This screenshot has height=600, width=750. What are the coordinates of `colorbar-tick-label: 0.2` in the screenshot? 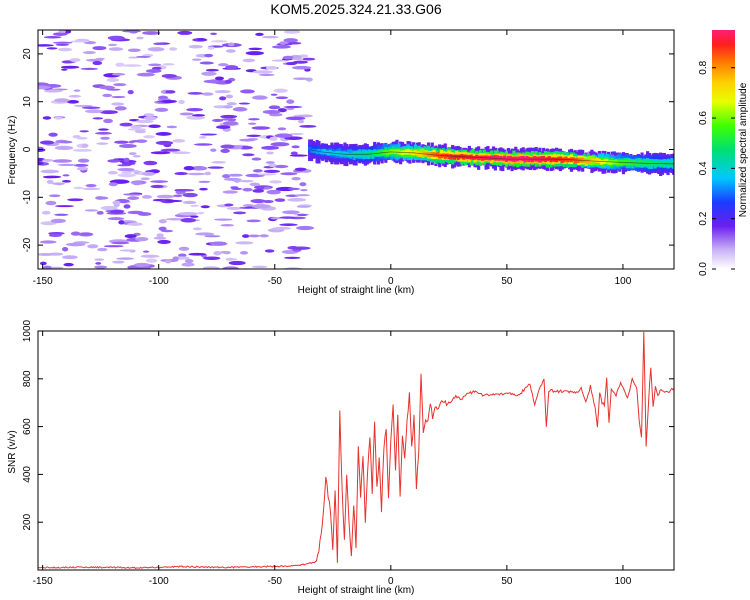 It's located at (703, 218).